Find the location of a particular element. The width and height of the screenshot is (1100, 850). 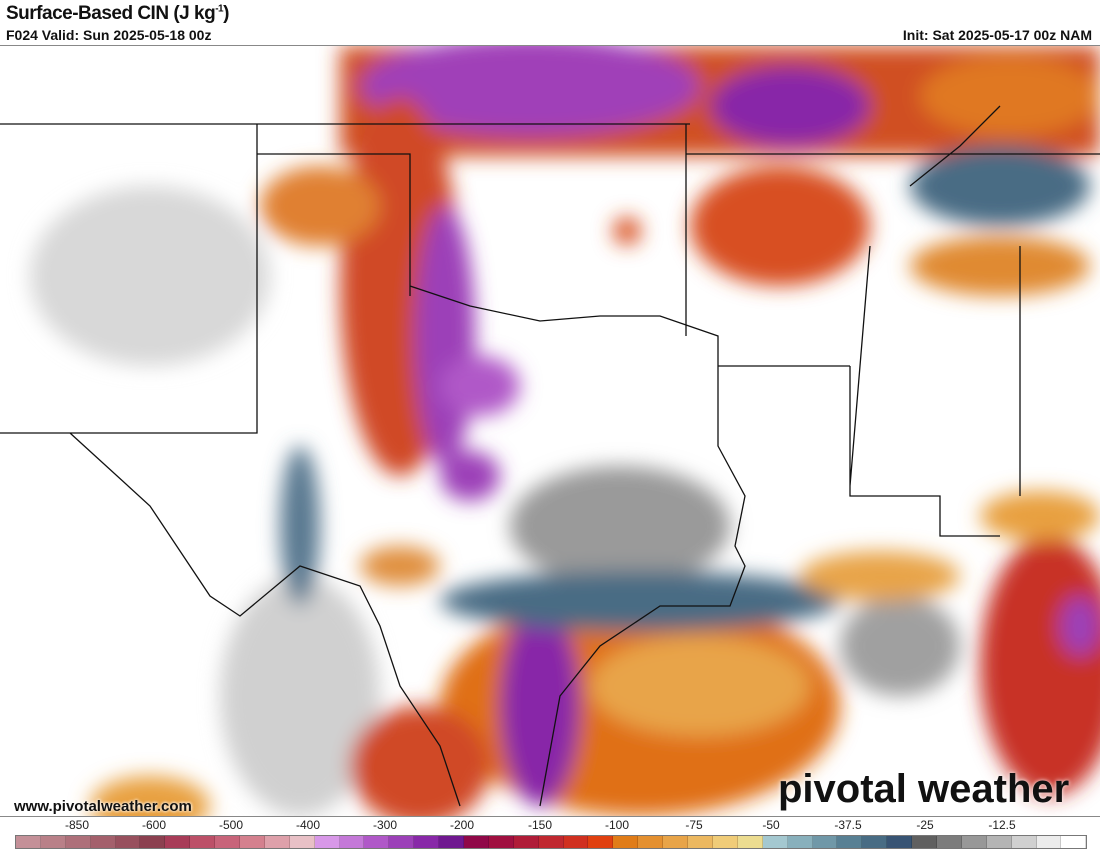

website-url: www.pivotalweather.com is located at coordinates (103, 806).